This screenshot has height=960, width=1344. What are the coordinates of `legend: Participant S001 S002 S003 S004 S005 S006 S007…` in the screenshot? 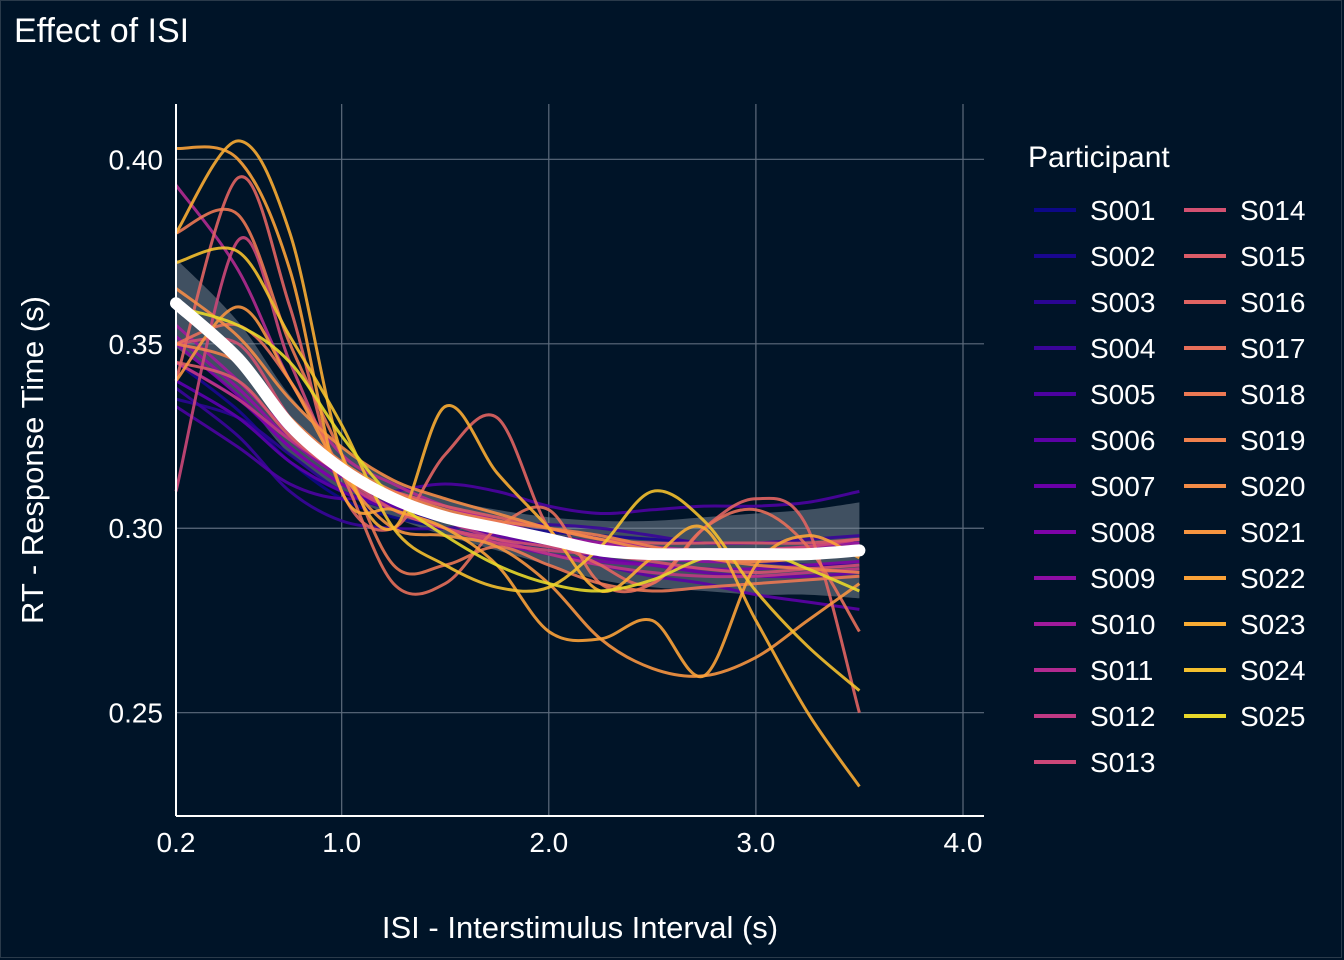 It's located at (1166, 459).